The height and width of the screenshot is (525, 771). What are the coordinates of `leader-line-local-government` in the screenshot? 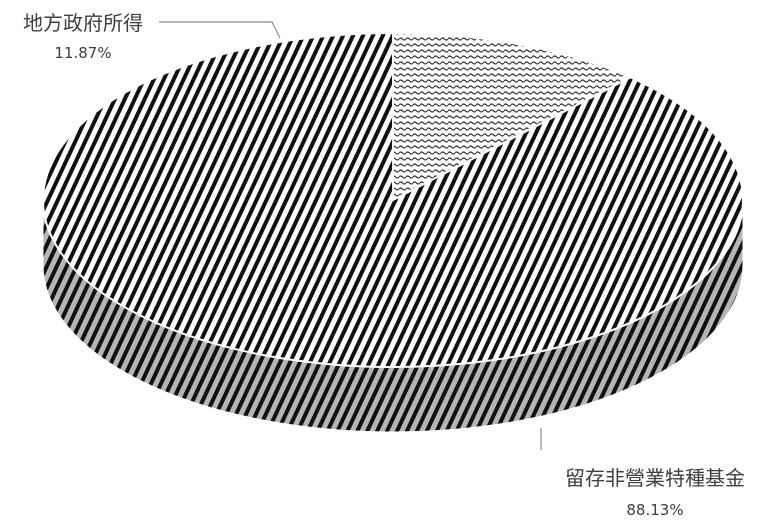 It's located at (220, 30).